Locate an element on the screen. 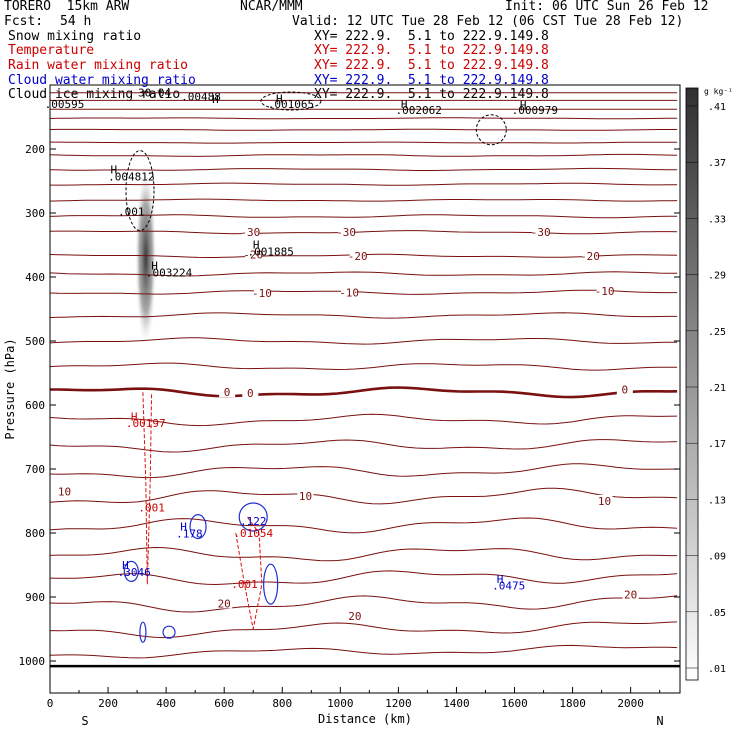 The image size is (740, 740). max-value-label: .0475 is located at coordinates (508, 585).